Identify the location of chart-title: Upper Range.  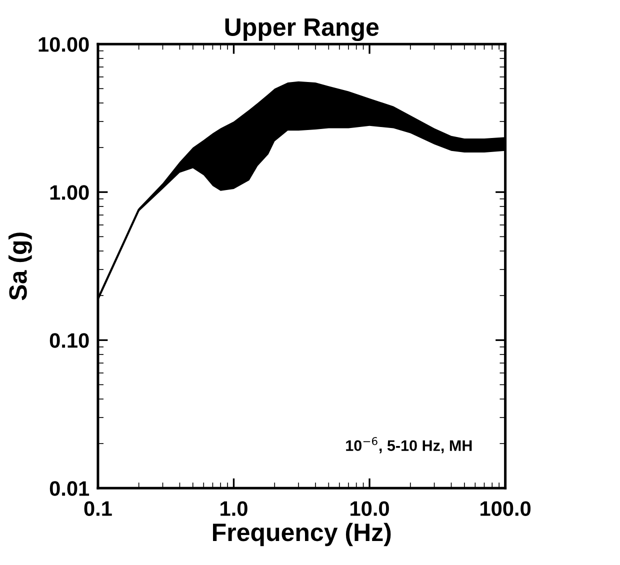
(302, 30).